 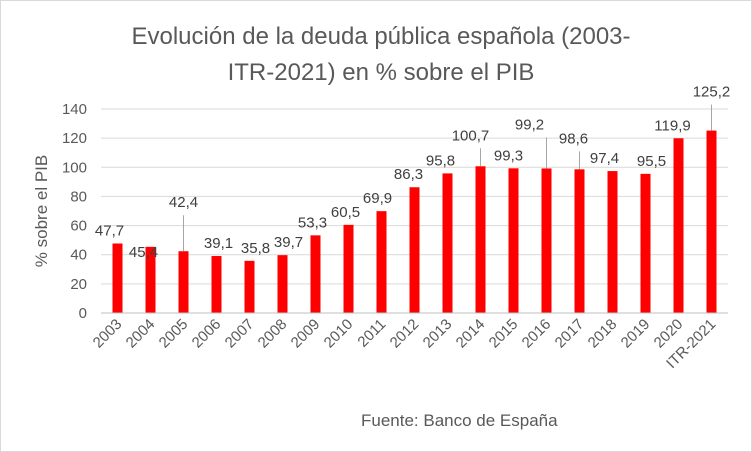 What do you see at coordinates (141, 334) in the screenshot?
I see `x-tick-label: 2004` at bounding box center [141, 334].